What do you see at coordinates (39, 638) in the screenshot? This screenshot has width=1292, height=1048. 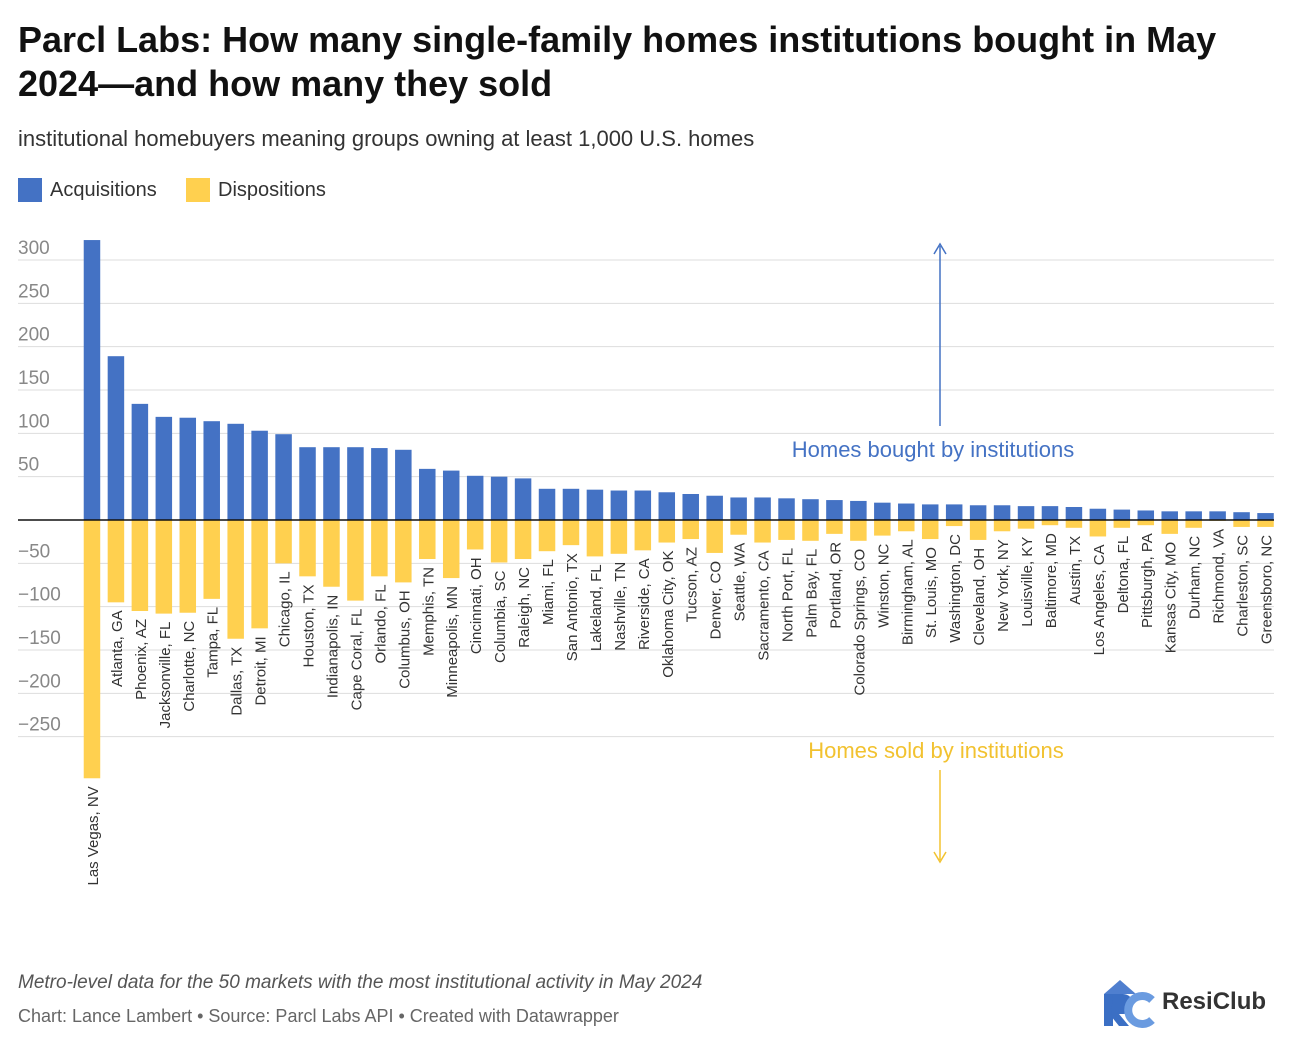 I see `y-tick-label: −150` at bounding box center [39, 638].